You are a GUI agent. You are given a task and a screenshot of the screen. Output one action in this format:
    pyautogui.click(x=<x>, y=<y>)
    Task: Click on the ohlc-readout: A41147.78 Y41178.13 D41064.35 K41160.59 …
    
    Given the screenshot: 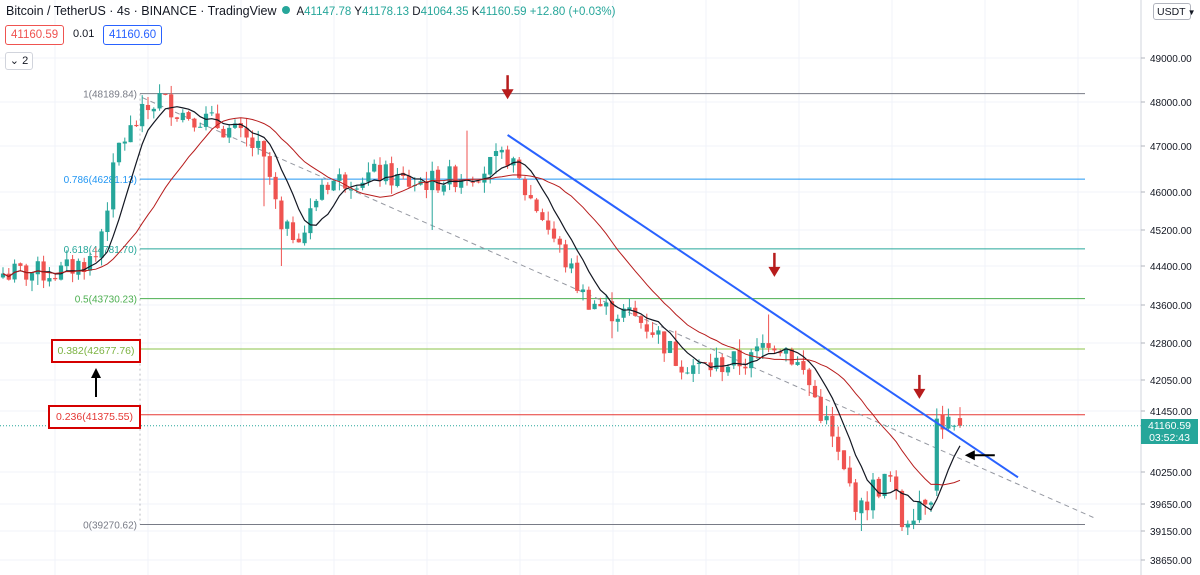 What is the action you would take?
    pyautogui.click(x=456, y=12)
    